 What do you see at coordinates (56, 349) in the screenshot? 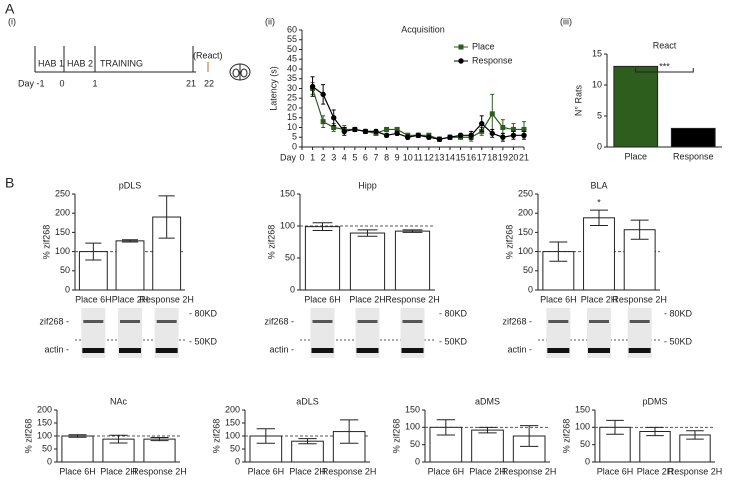
I see `blot-label: actin -` at bounding box center [56, 349].